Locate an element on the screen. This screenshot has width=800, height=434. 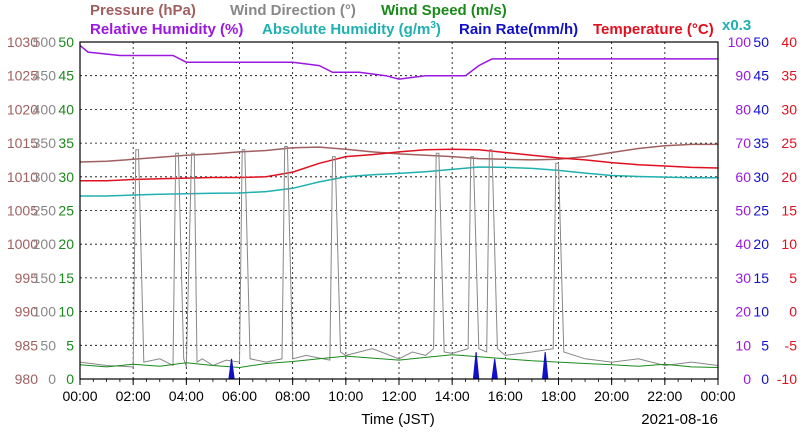
tick-label-pressure: 1005 is located at coordinates (22, 211).